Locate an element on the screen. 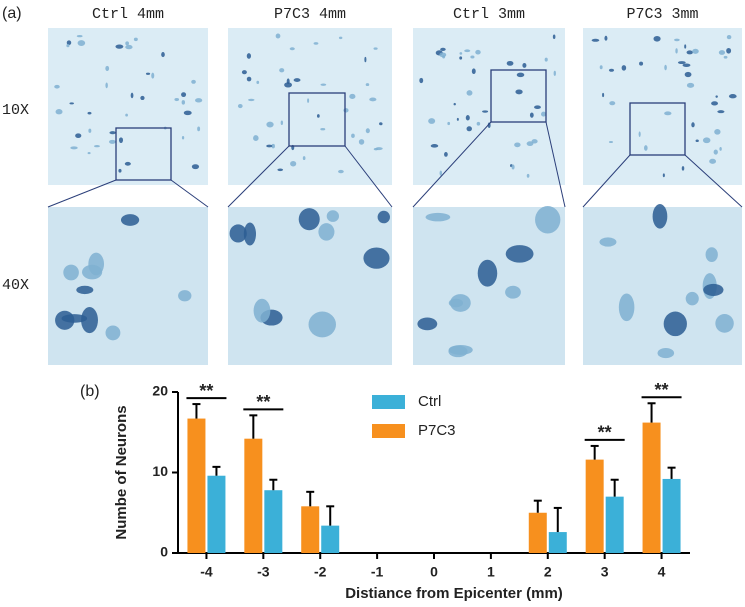 This screenshot has height=607, width=745. column-label: Ctrl 4mm is located at coordinates (128, 14).